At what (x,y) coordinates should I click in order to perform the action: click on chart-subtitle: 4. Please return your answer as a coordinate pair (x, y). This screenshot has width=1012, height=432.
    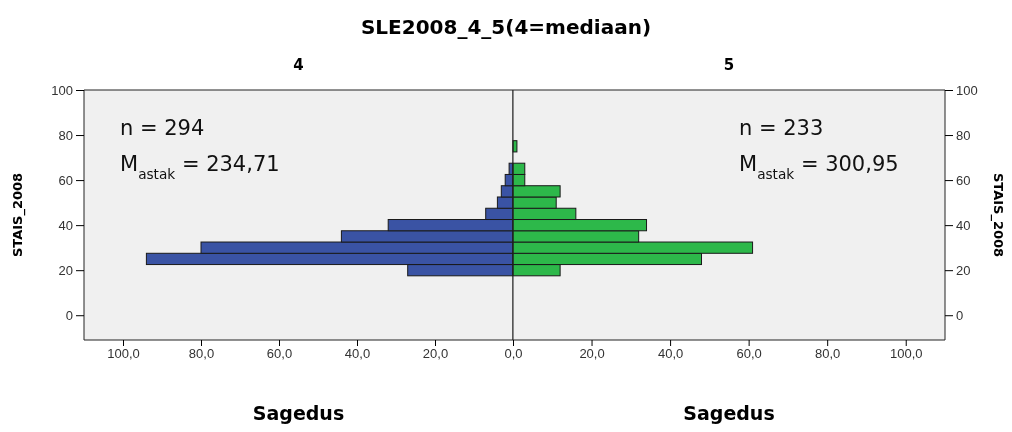
    Looking at the image, I should click on (298, 65).